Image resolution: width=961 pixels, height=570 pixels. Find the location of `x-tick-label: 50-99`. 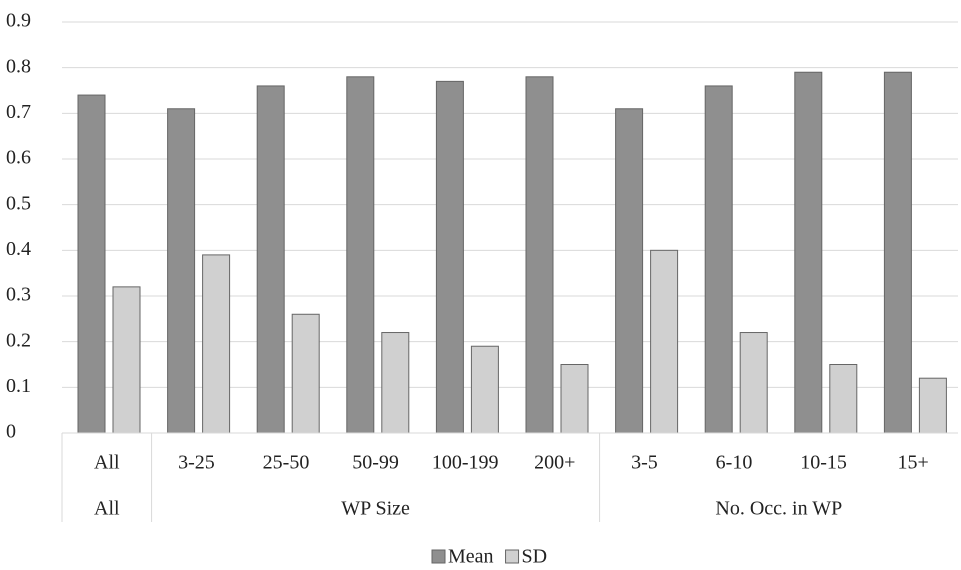

x-tick-label: 50-99 is located at coordinates (375, 463).